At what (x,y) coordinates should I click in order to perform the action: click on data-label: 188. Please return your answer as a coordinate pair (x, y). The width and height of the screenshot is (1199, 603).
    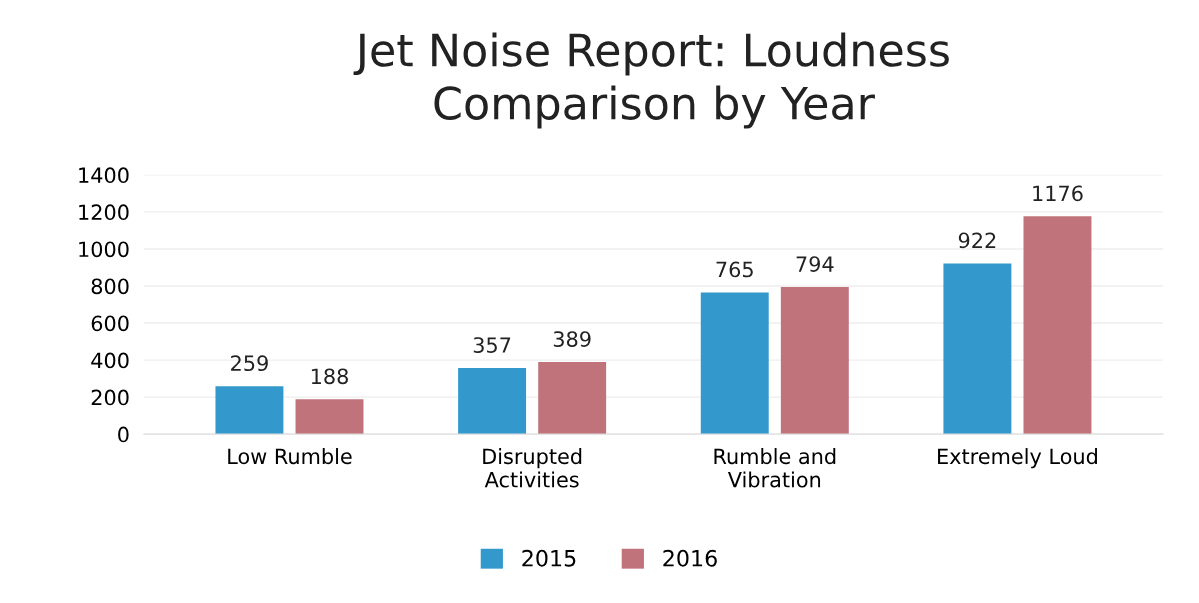
    Looking at the image, I should click on (329, 376).